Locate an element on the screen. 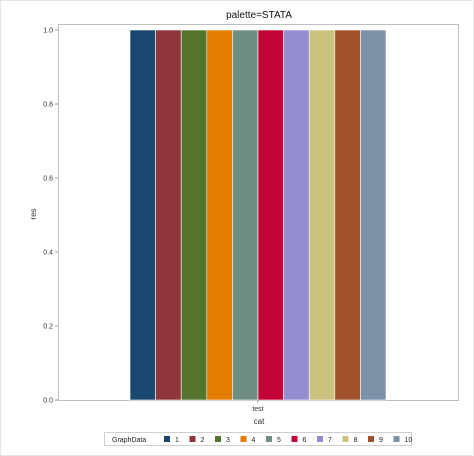  legend-title: GraphData is located at coordinates (129, 440).